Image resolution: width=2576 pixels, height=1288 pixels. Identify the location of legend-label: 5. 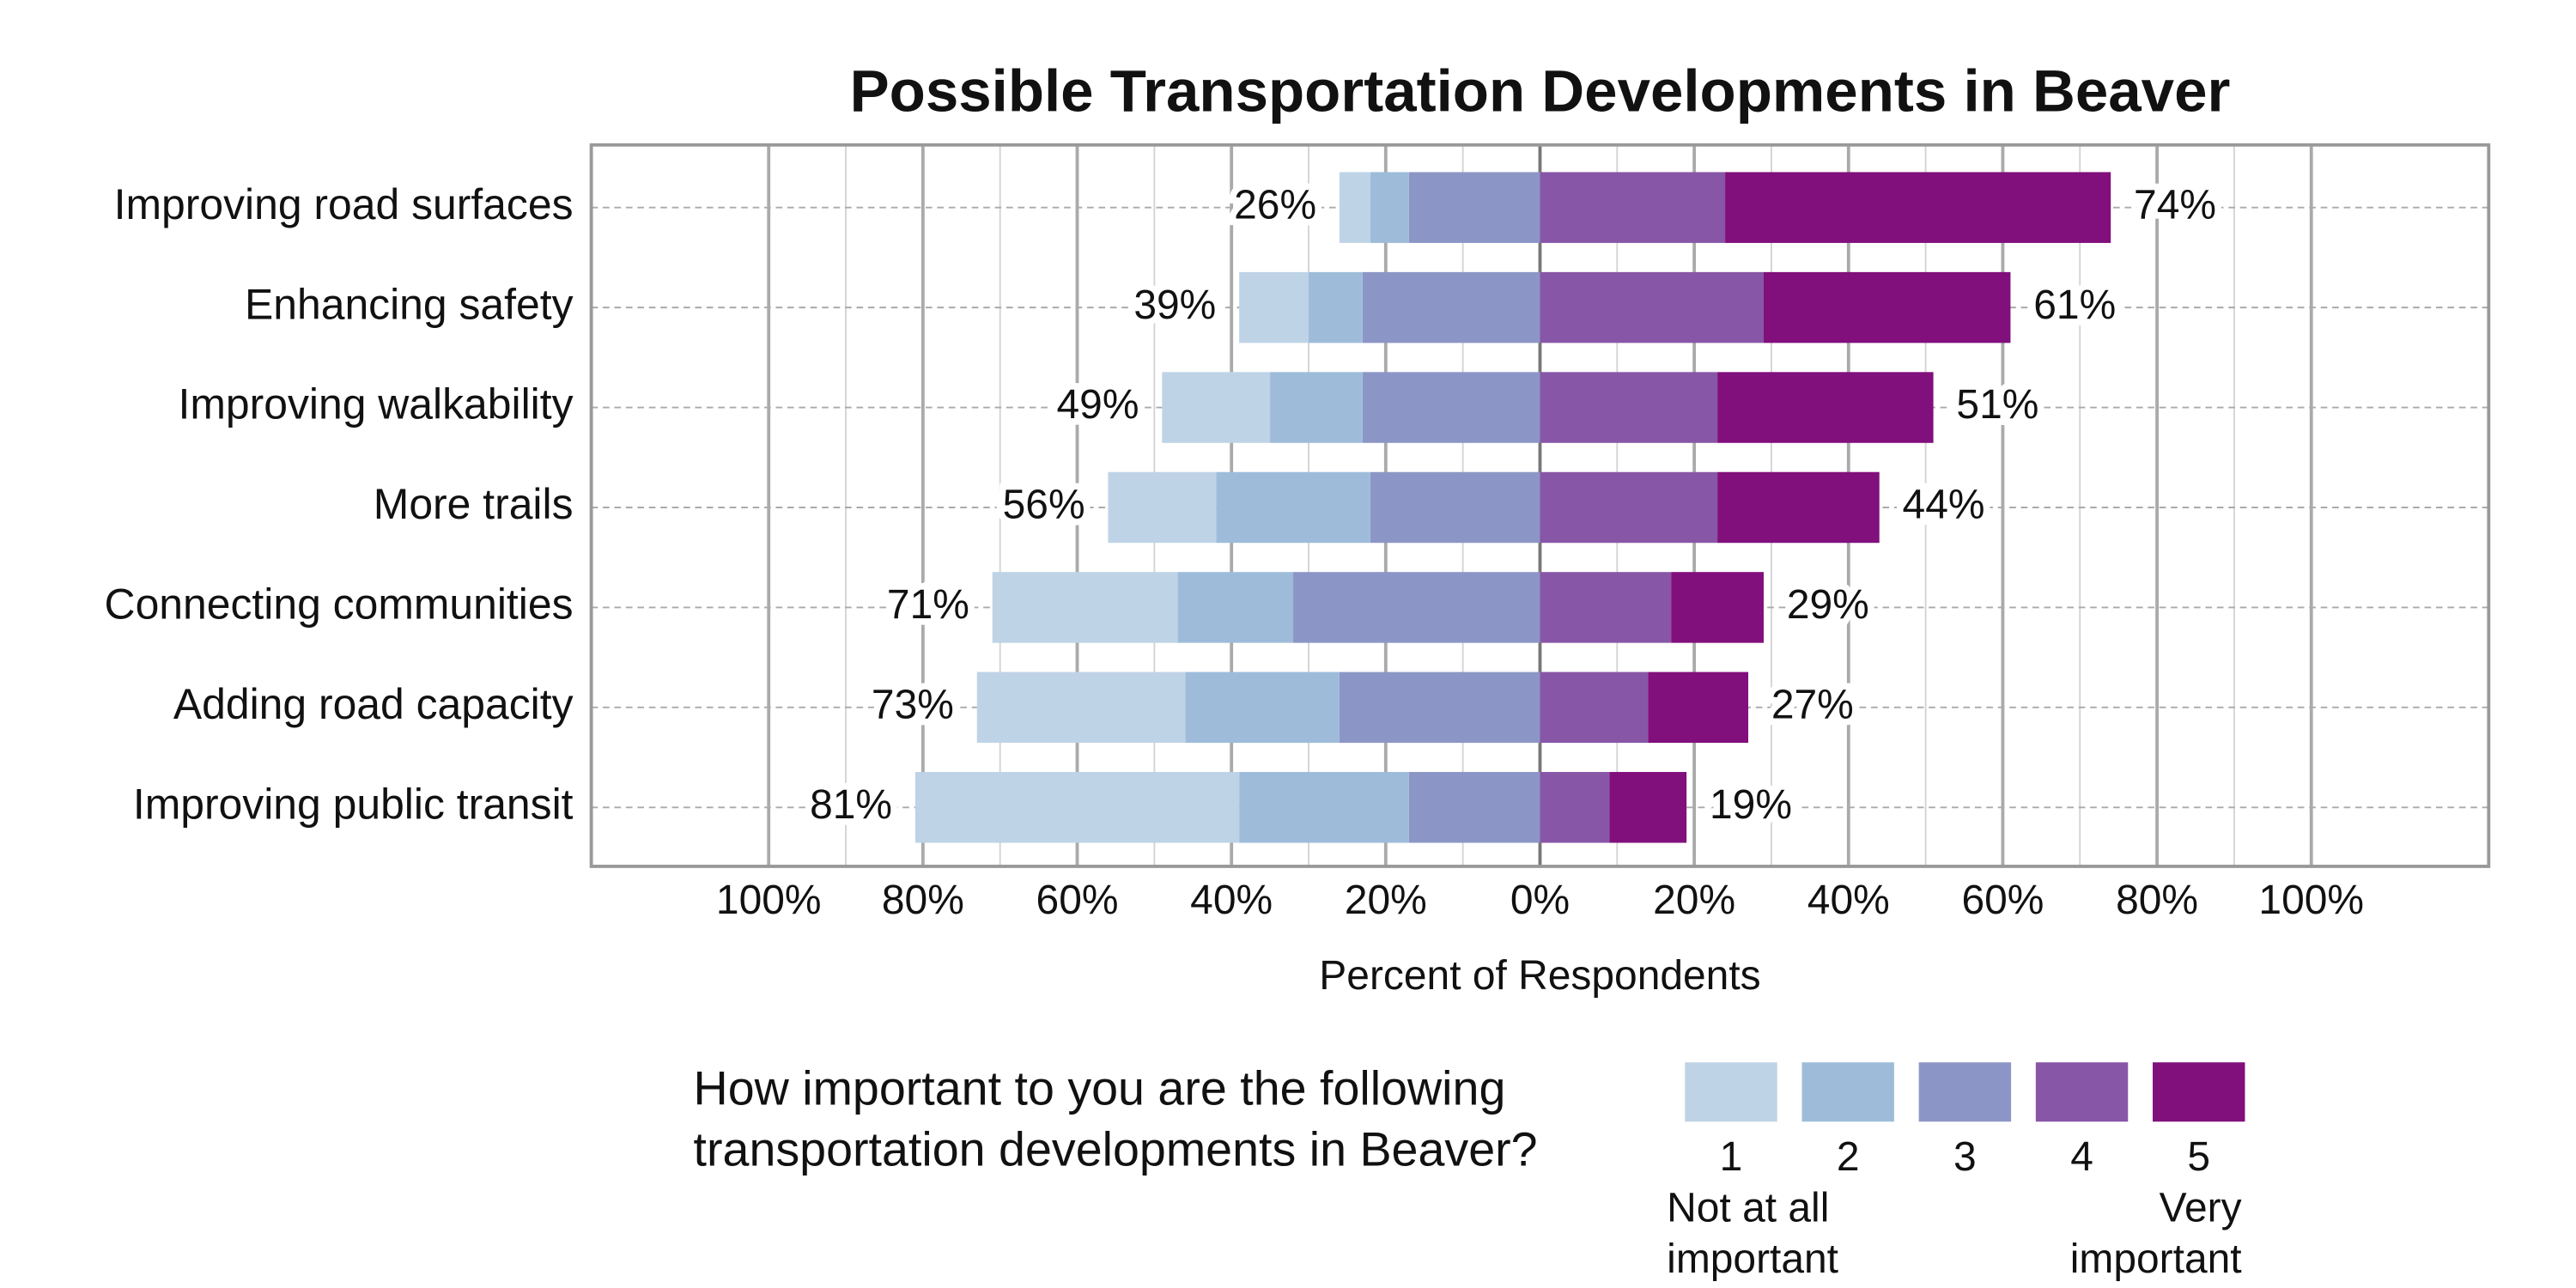
(2199, 1157).